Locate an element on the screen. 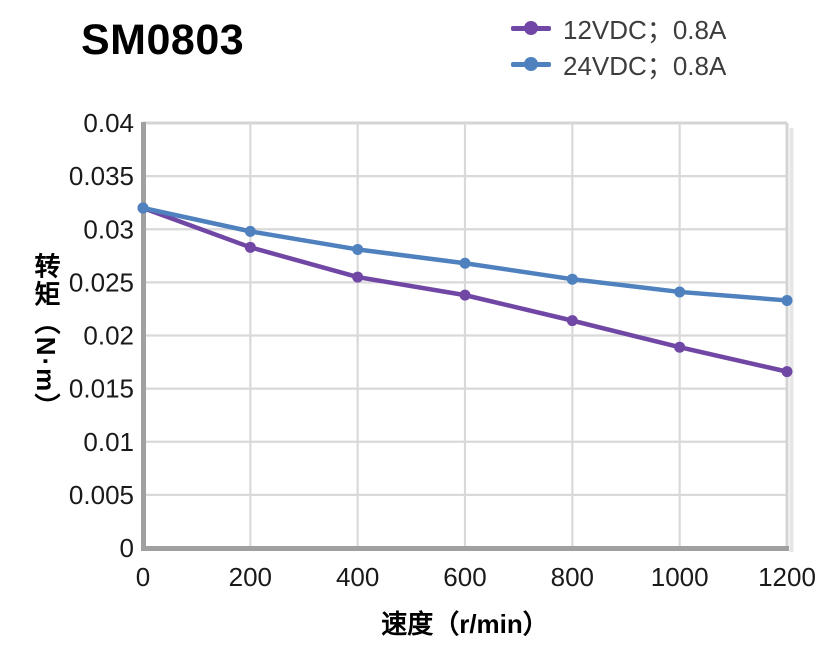  x-tick-label: 0 is located at coordinates (143, 577).